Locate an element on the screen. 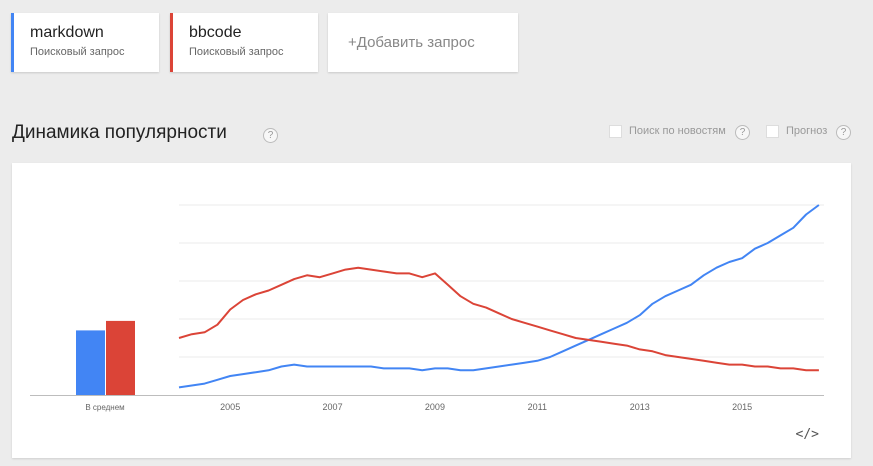  x-tick-label: 2009 is located at coordinates (435, 407).